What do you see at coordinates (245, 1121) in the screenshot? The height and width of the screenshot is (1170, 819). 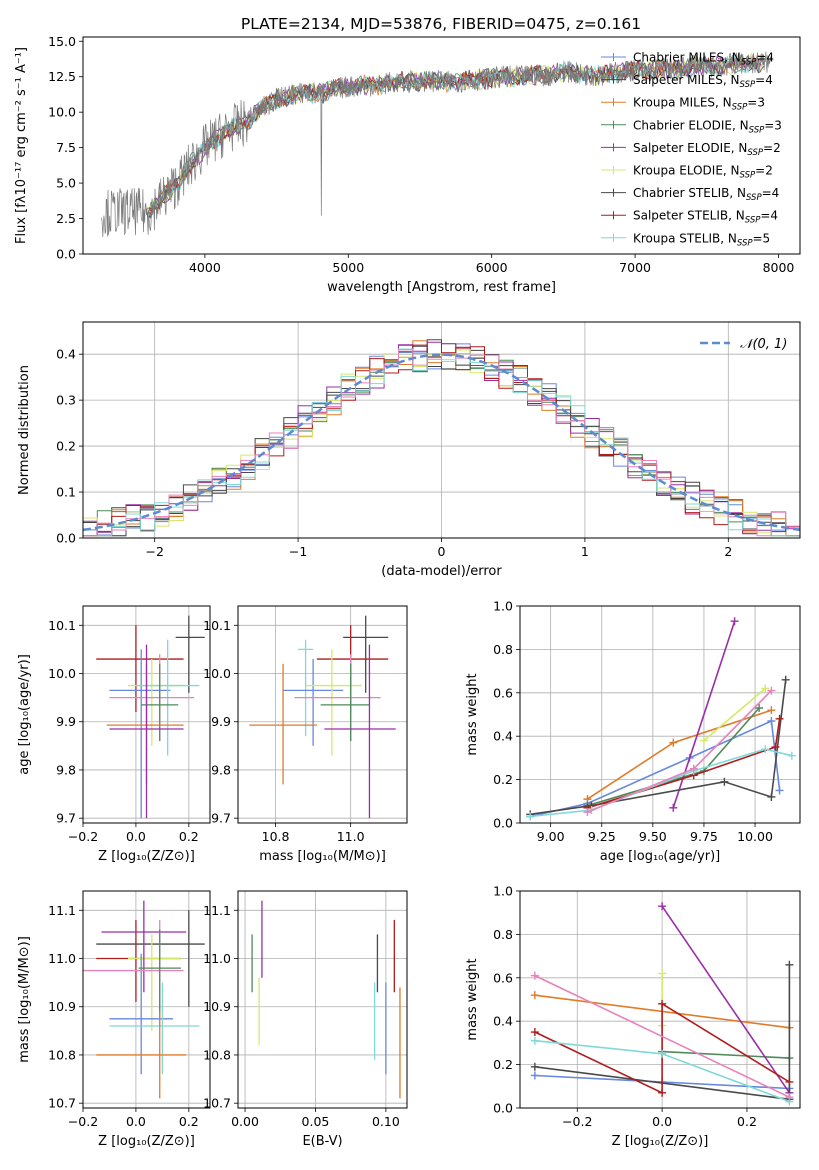 I see `x-tick-label: 0.00` at bounding box center [245, 1121].